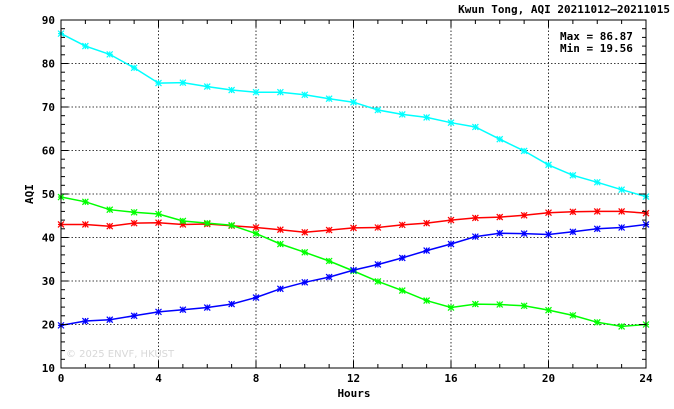 The image size is (674, 409). Describe the element at coordinates (29, 194) in the screenshot. I see `y-axis-label: AQI` at that location.